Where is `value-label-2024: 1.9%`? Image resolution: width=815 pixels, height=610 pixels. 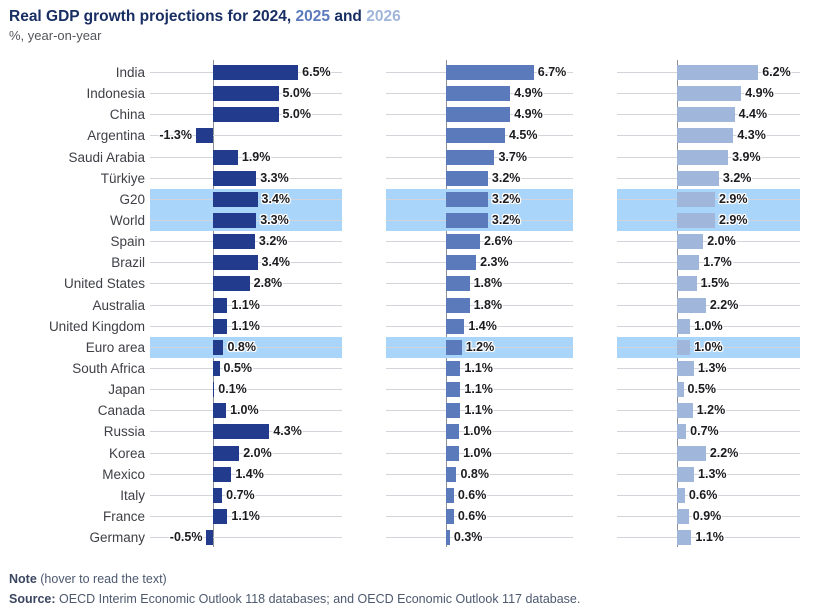
value-label-2024: 1.9% is located at coordinates (256, 156).